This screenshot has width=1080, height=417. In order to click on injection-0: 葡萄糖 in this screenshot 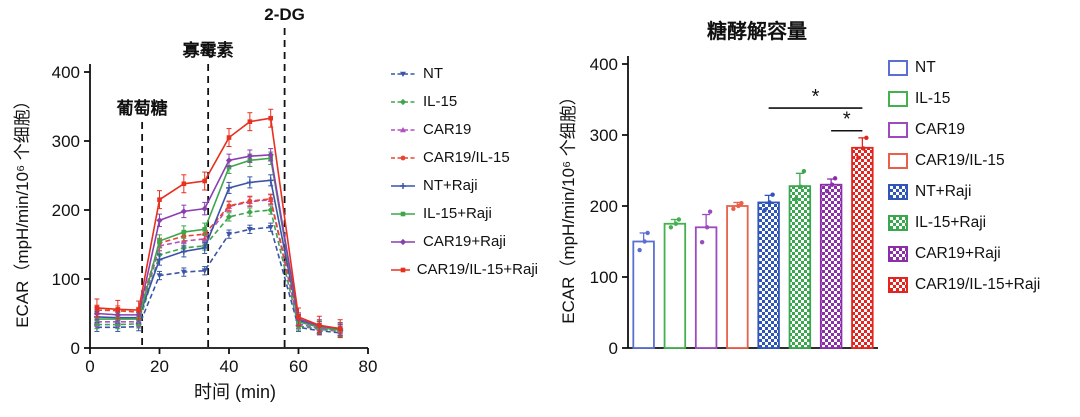, I will do `click(142, 223)`.